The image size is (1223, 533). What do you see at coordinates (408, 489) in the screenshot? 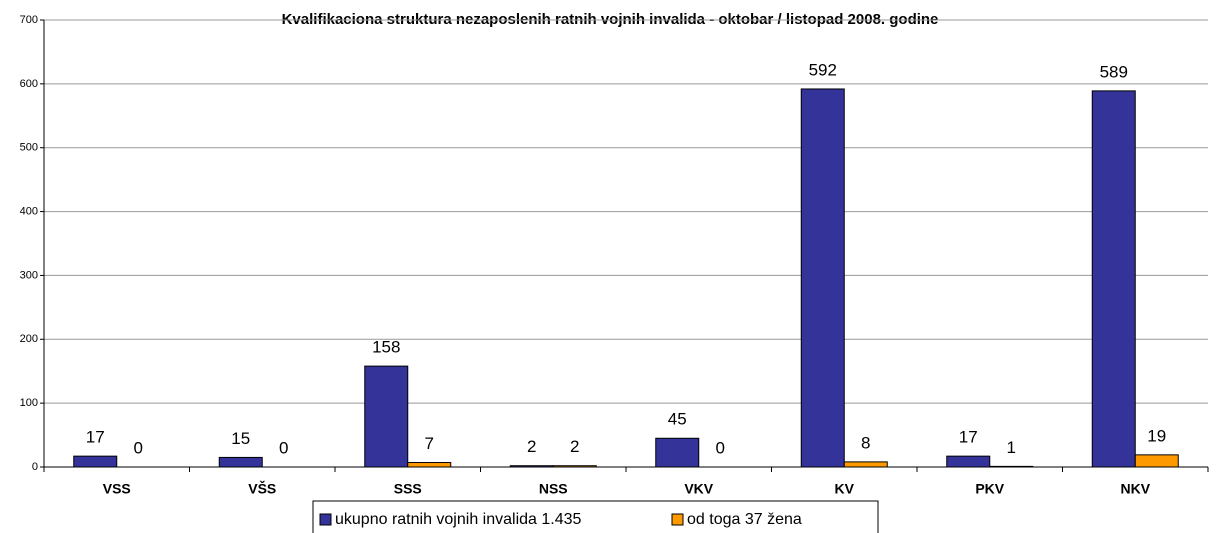
I see `x-tick-label: SSS` at bounding box center [408, 489].